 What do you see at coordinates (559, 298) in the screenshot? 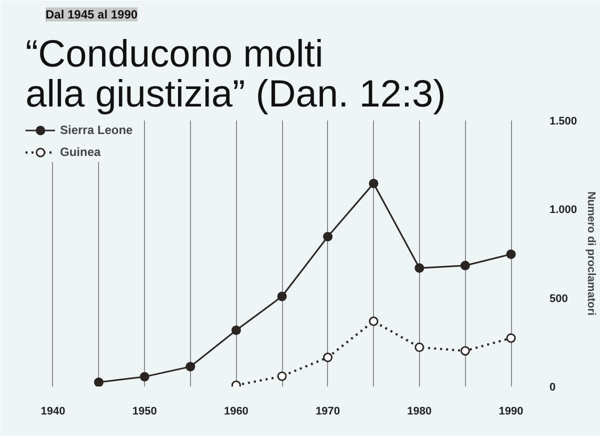
I see `y-tick-label: 500` at bounding box center [559, 298].